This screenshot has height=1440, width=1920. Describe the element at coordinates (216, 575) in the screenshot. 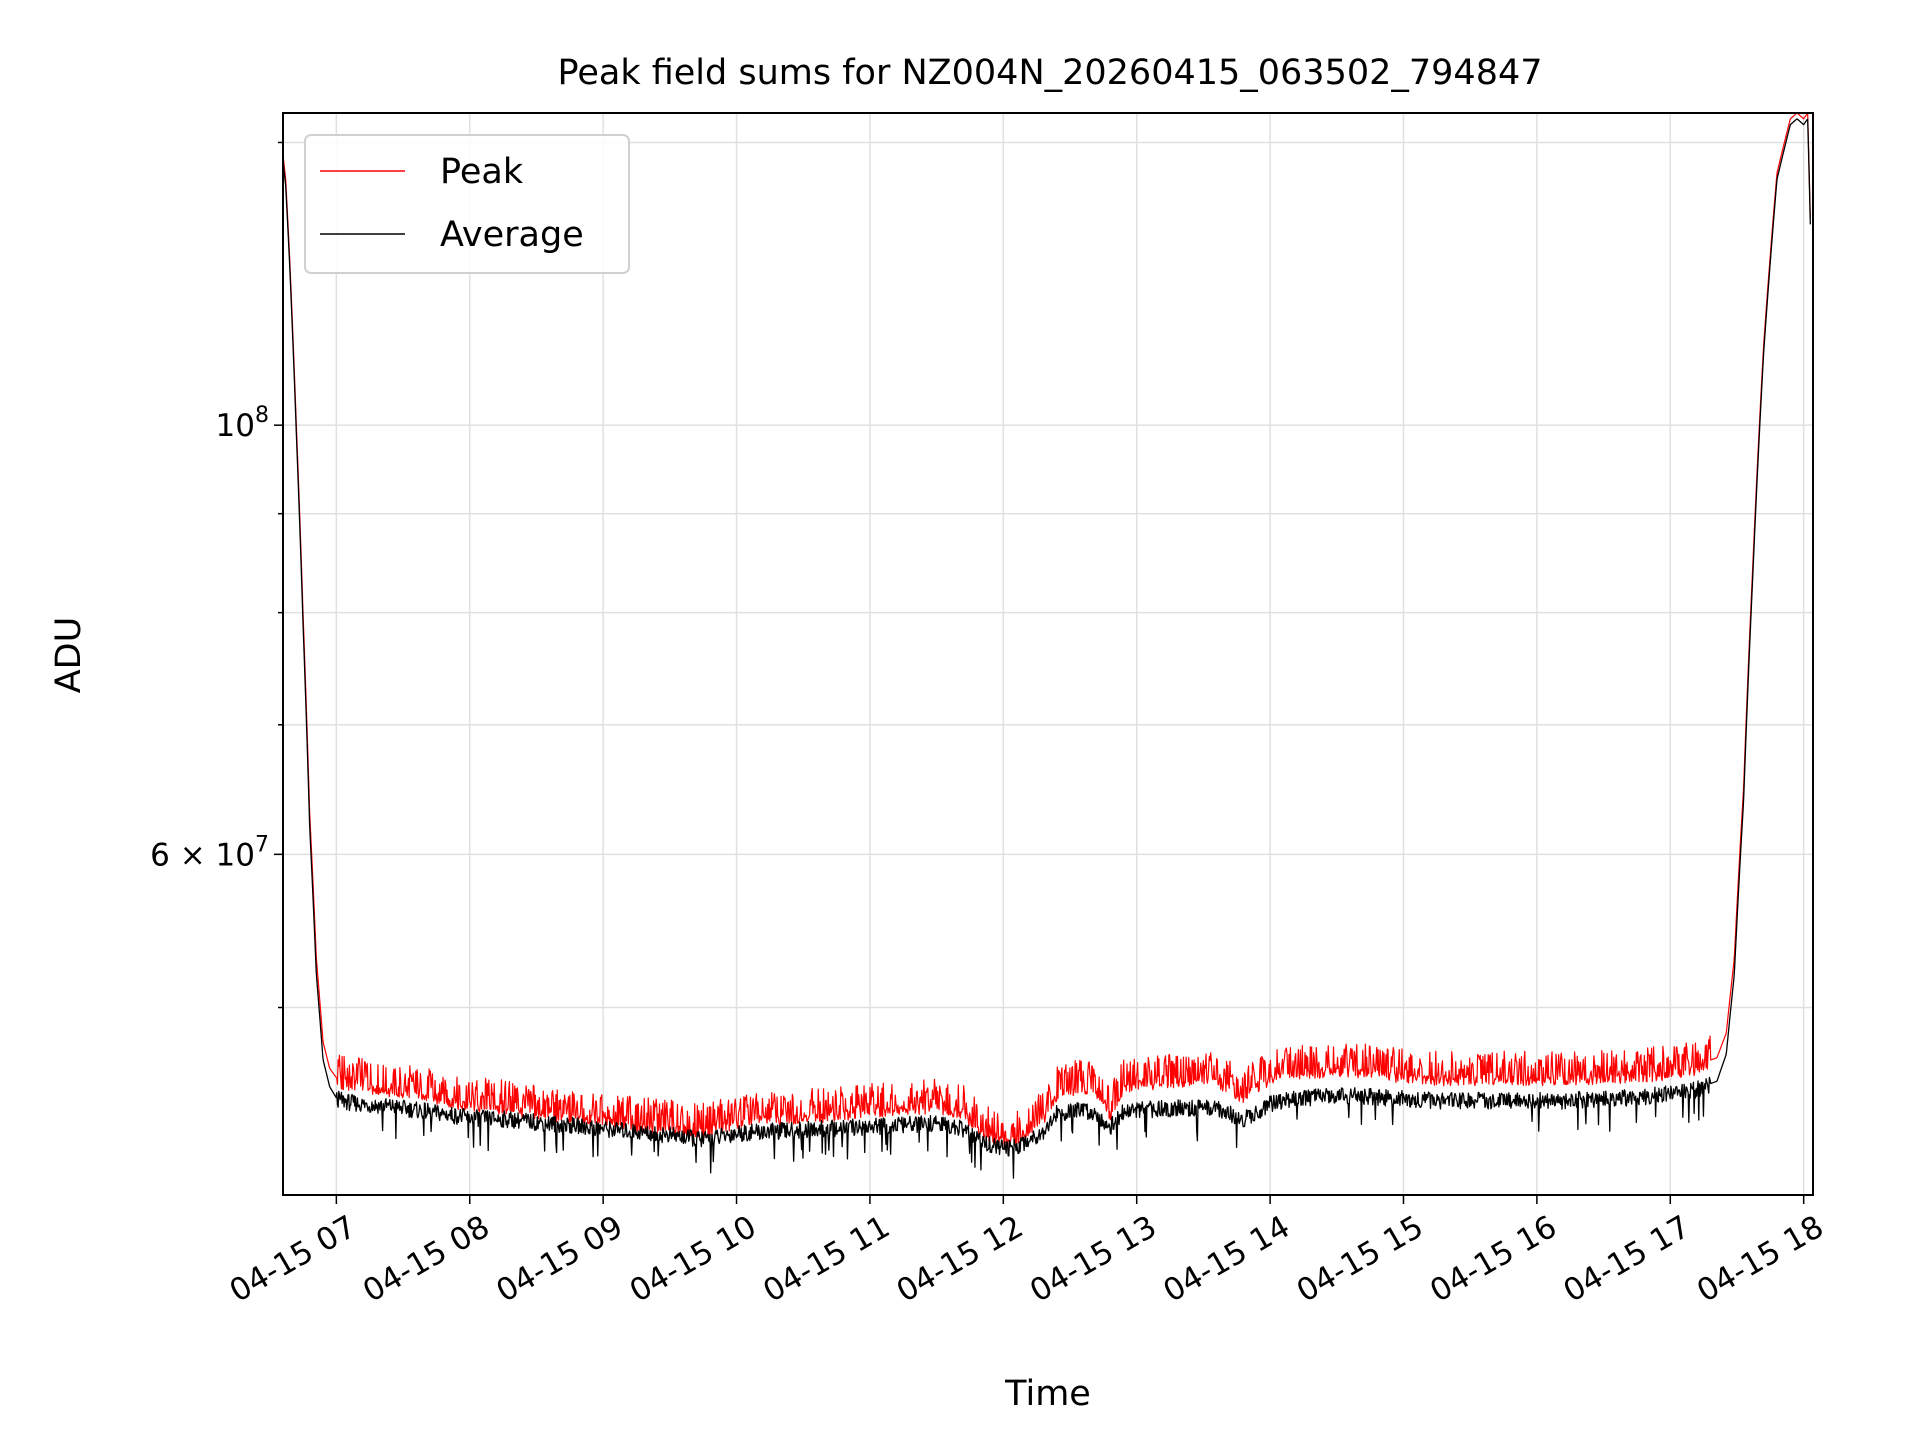

I see `y-axis: 108 6 × 107` at that location.